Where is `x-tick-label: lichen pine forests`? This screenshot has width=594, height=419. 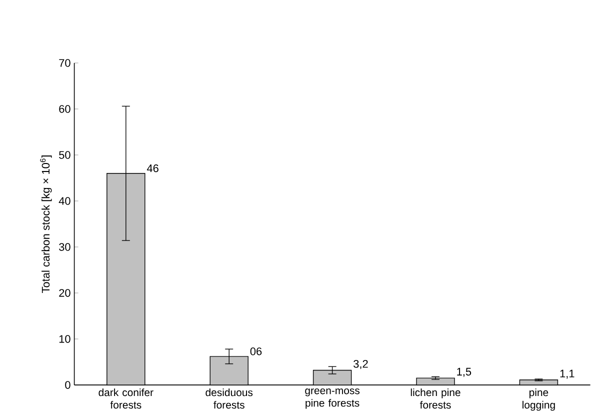 x-tick-label: lichen pine forests is located at coordinates (435, 398).